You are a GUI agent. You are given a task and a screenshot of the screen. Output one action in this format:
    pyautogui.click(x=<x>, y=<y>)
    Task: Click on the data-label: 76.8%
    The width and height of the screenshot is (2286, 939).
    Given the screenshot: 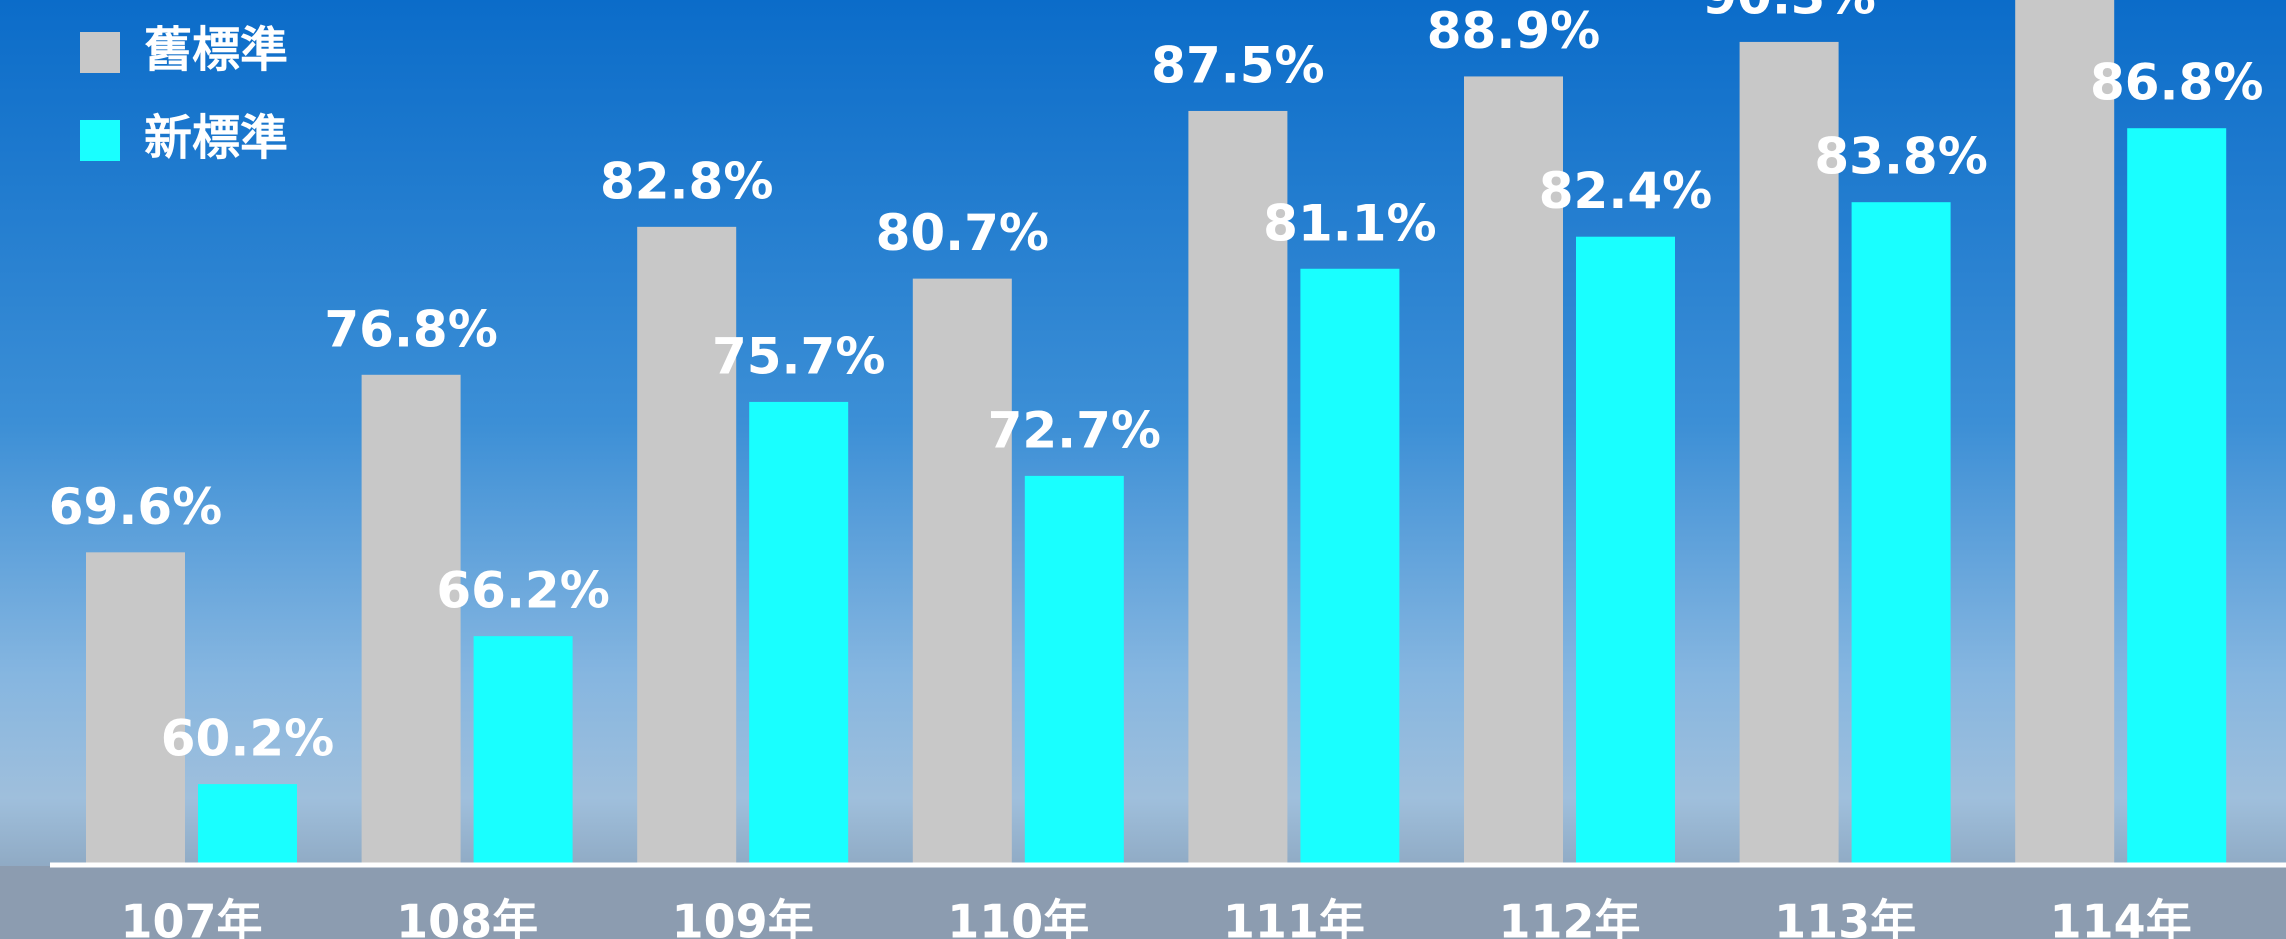 What is the action you would take?
    pyautogui.click(x=410, y=329)
    